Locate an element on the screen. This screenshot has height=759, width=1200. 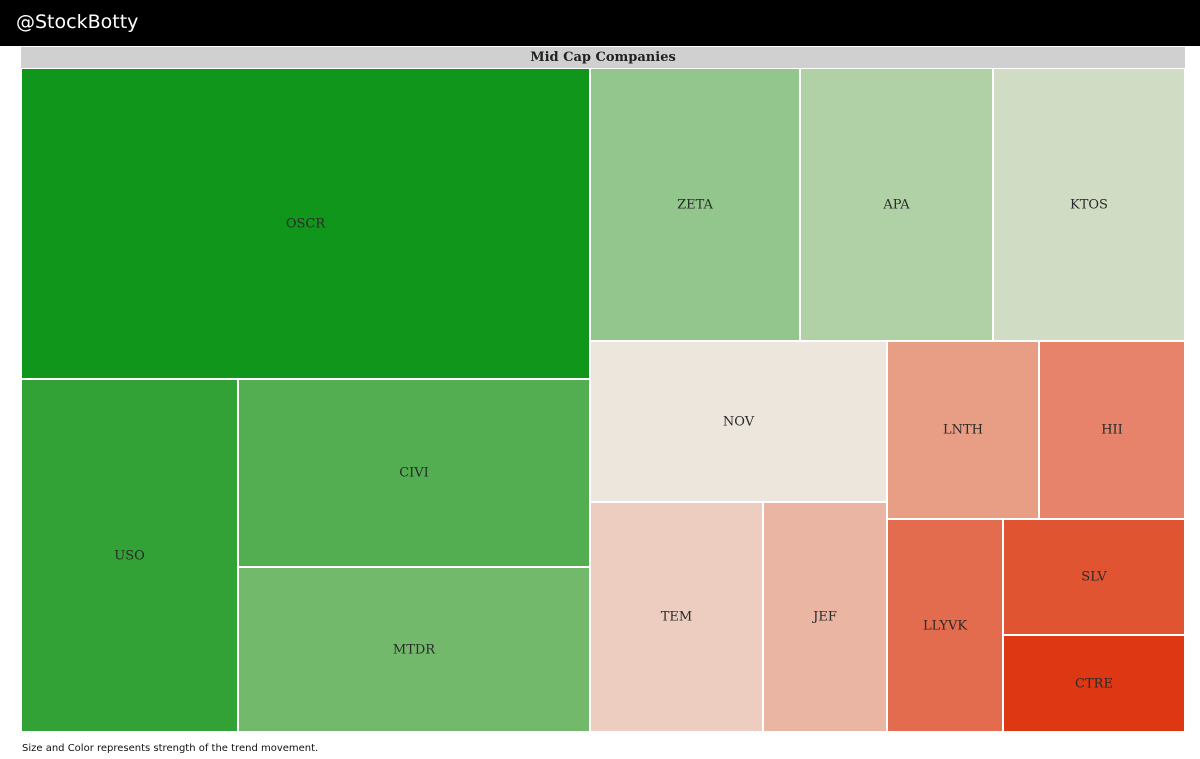
chart-title: Mid Cap Companies is located at coordinates (603, 57).